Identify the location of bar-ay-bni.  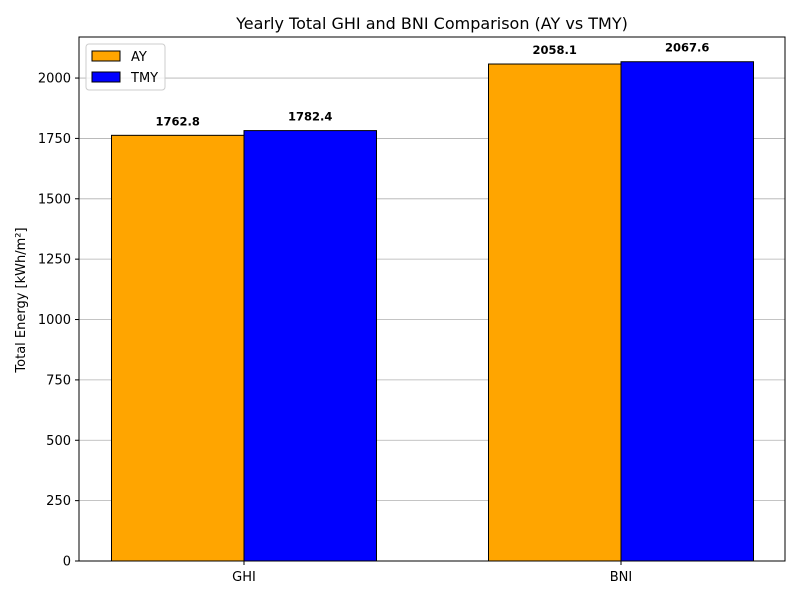
(555, 312).